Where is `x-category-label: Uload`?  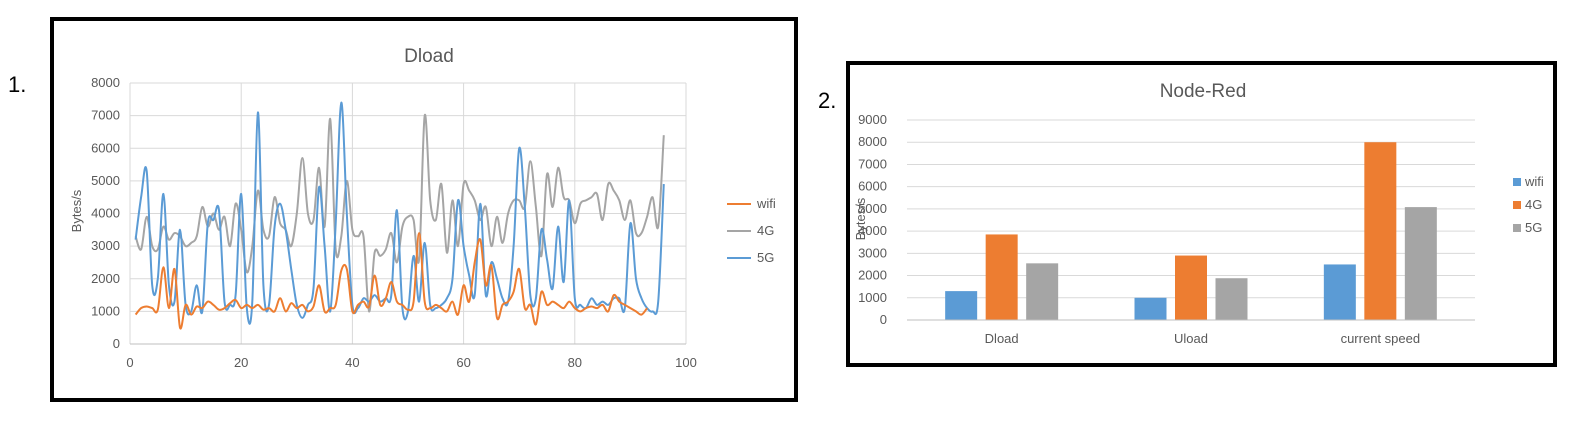 x-category-label: Uload is located at coordinates (1191, 338).